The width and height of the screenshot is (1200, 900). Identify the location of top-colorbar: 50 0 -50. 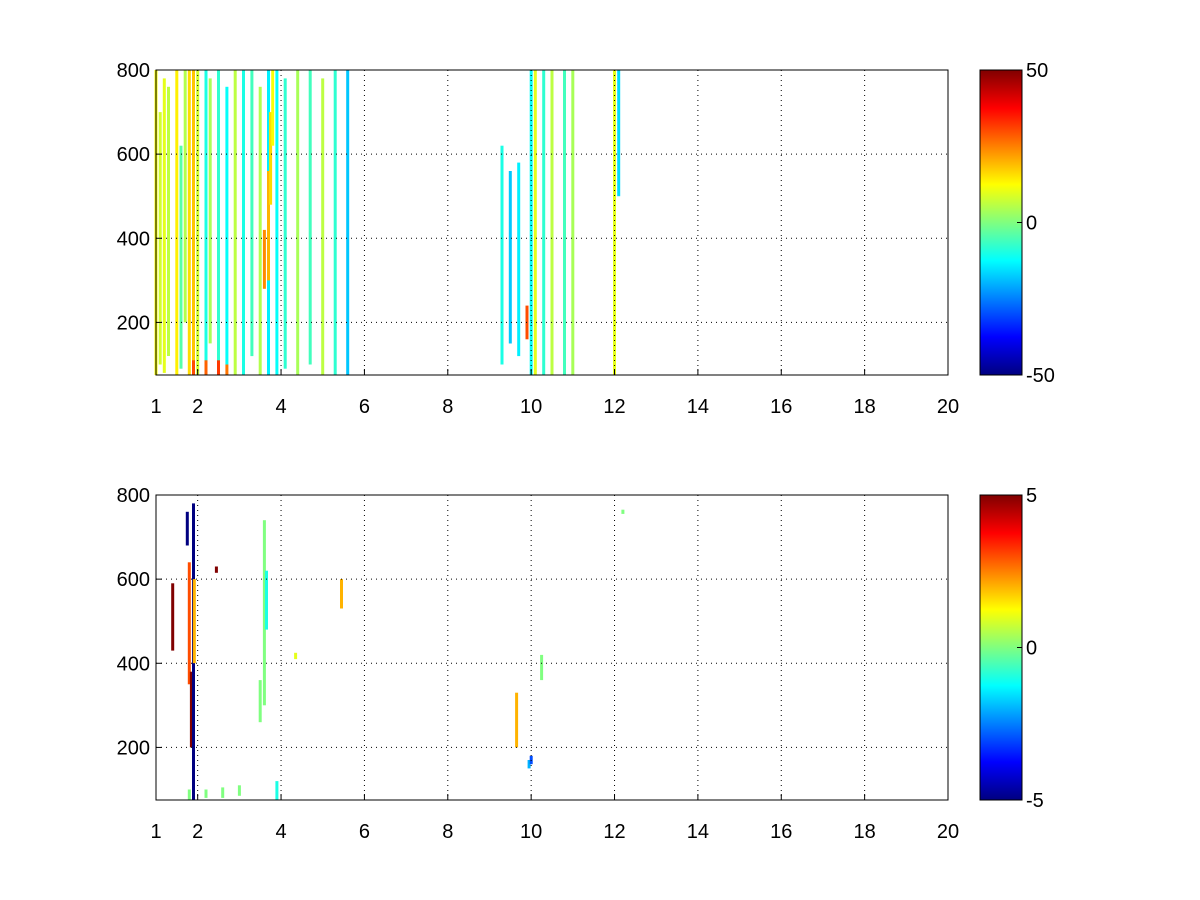
(1017, 223).